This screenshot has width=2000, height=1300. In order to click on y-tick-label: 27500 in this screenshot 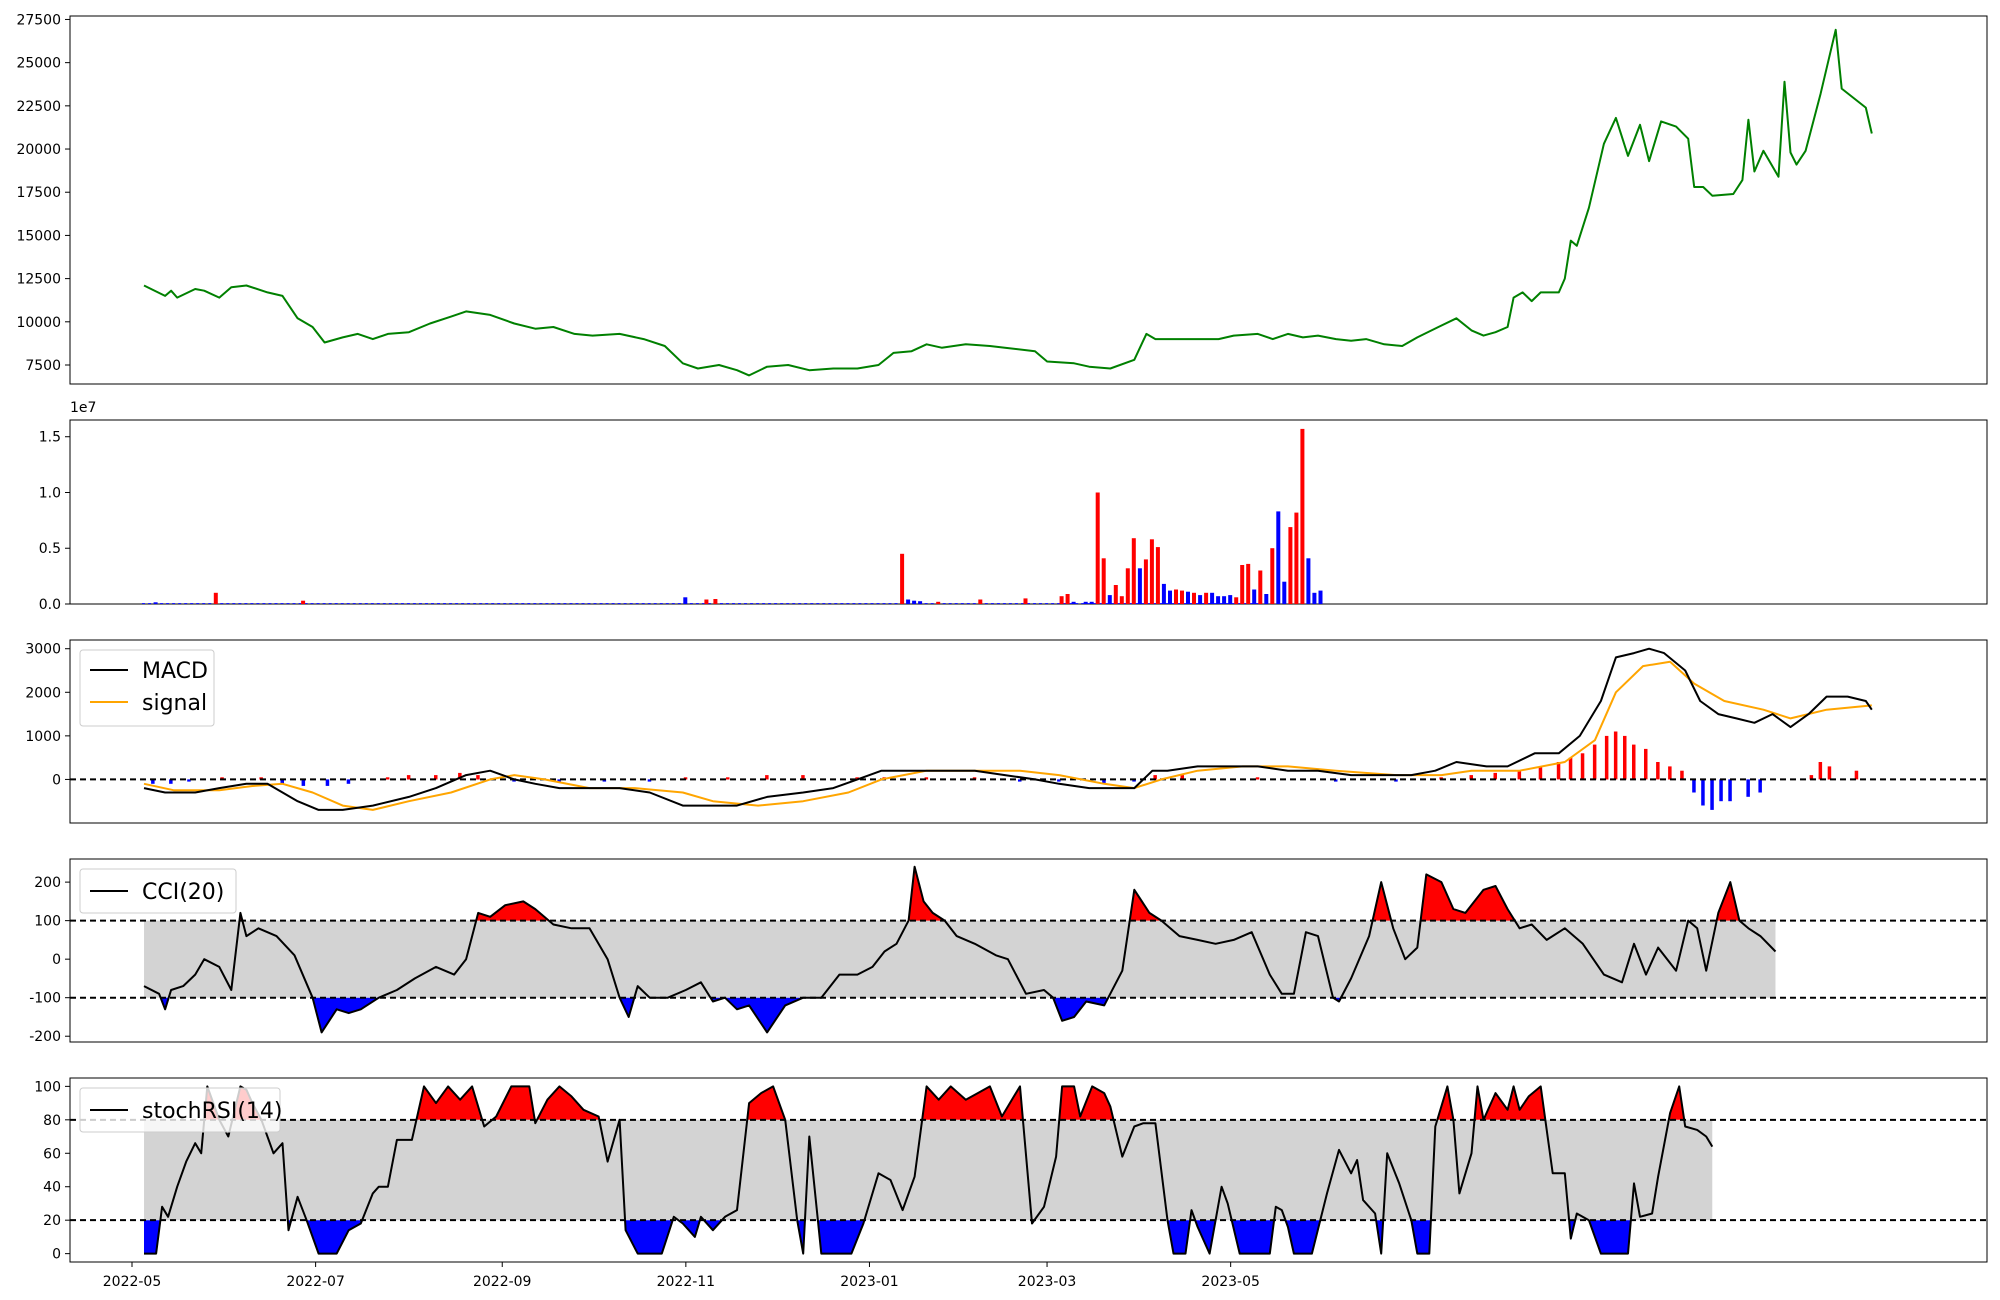, I will do `click(38, 20)`.